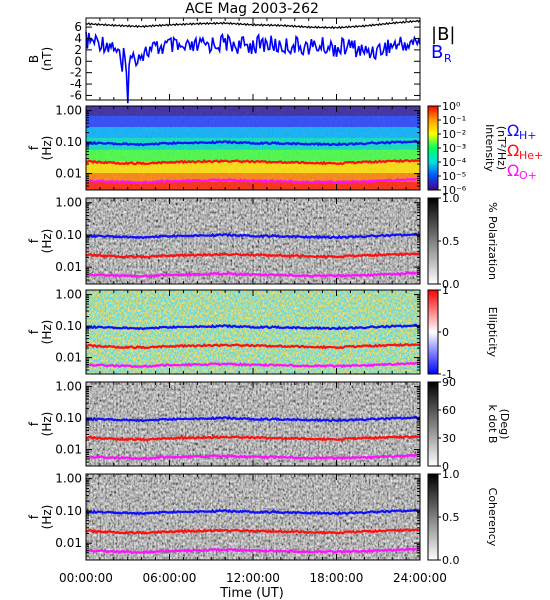 This screenshot has height=600, width=550. Describe the element at coordinates (253, 67) in the screenshot. I see `series-b-r-line` at that location.